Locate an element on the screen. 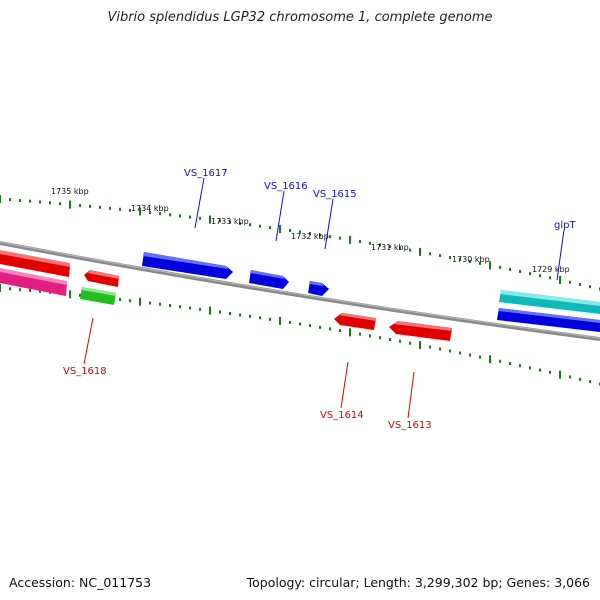  gene-label-vs1615: VS_1615 is located at coordinates (335, 194).